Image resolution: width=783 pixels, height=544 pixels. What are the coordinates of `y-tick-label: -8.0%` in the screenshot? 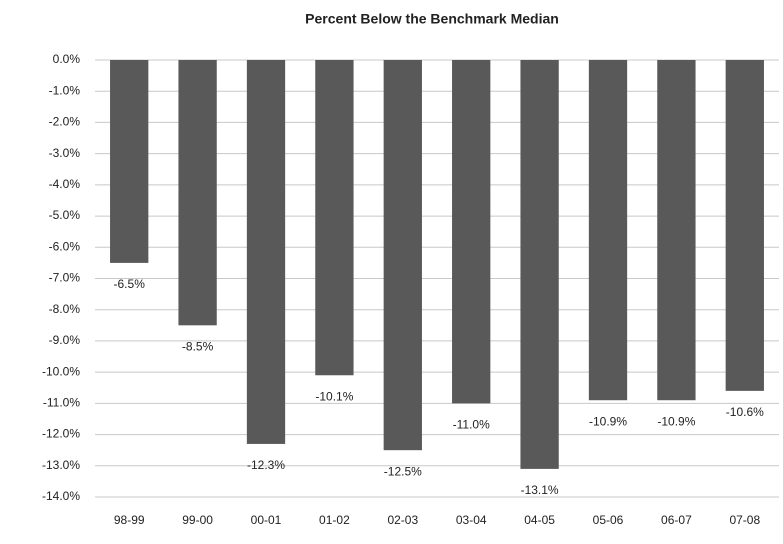 It's located at (65, 309).